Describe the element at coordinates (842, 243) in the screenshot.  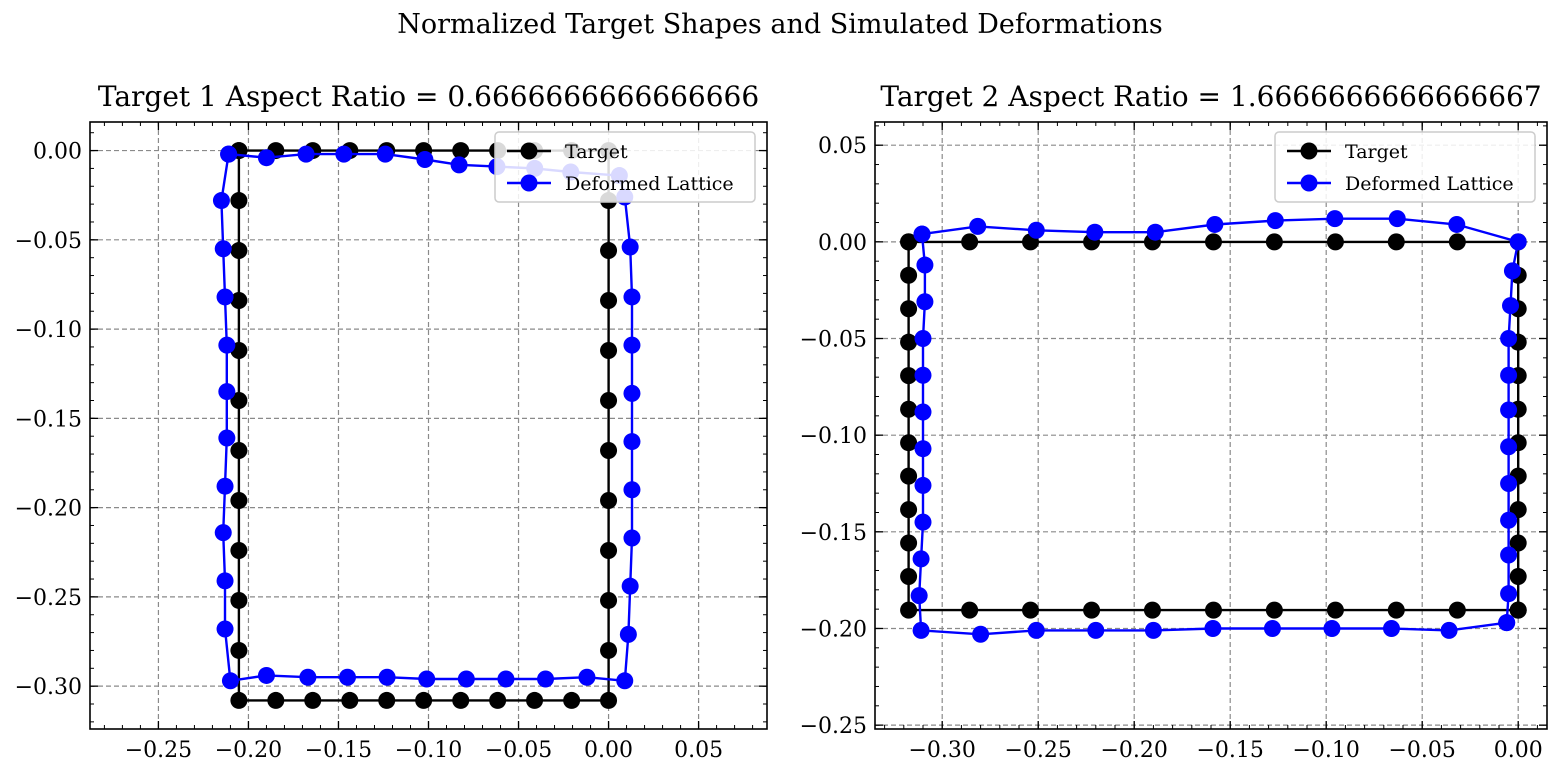
I see `p2-ytick-label-1: 0.00` at that location.